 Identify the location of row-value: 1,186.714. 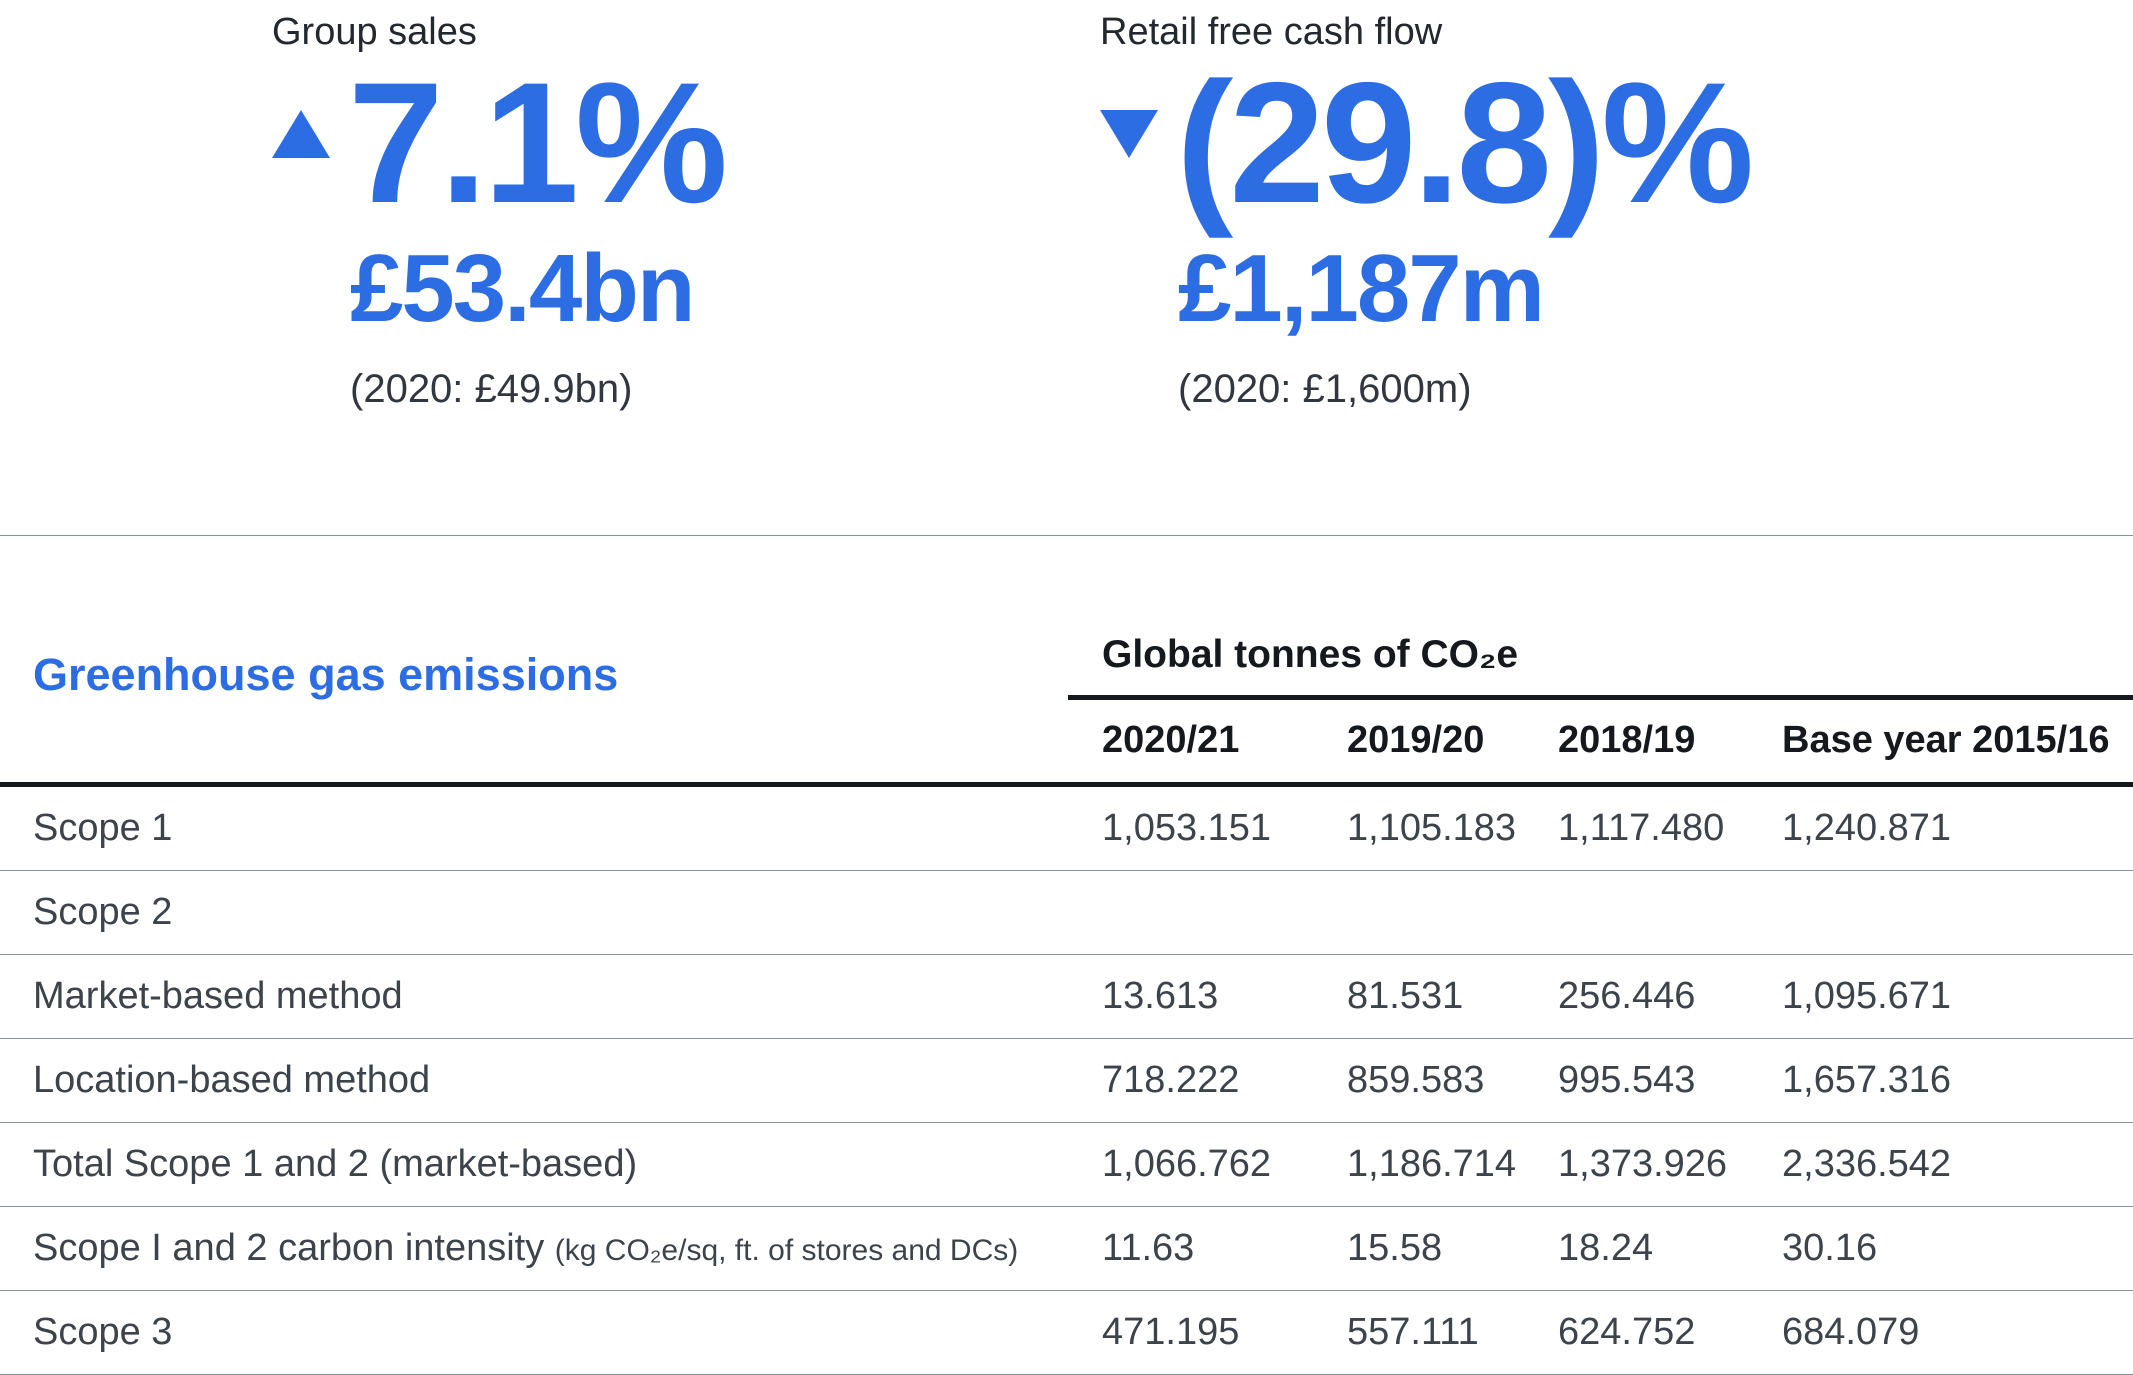
(1432, 1163).